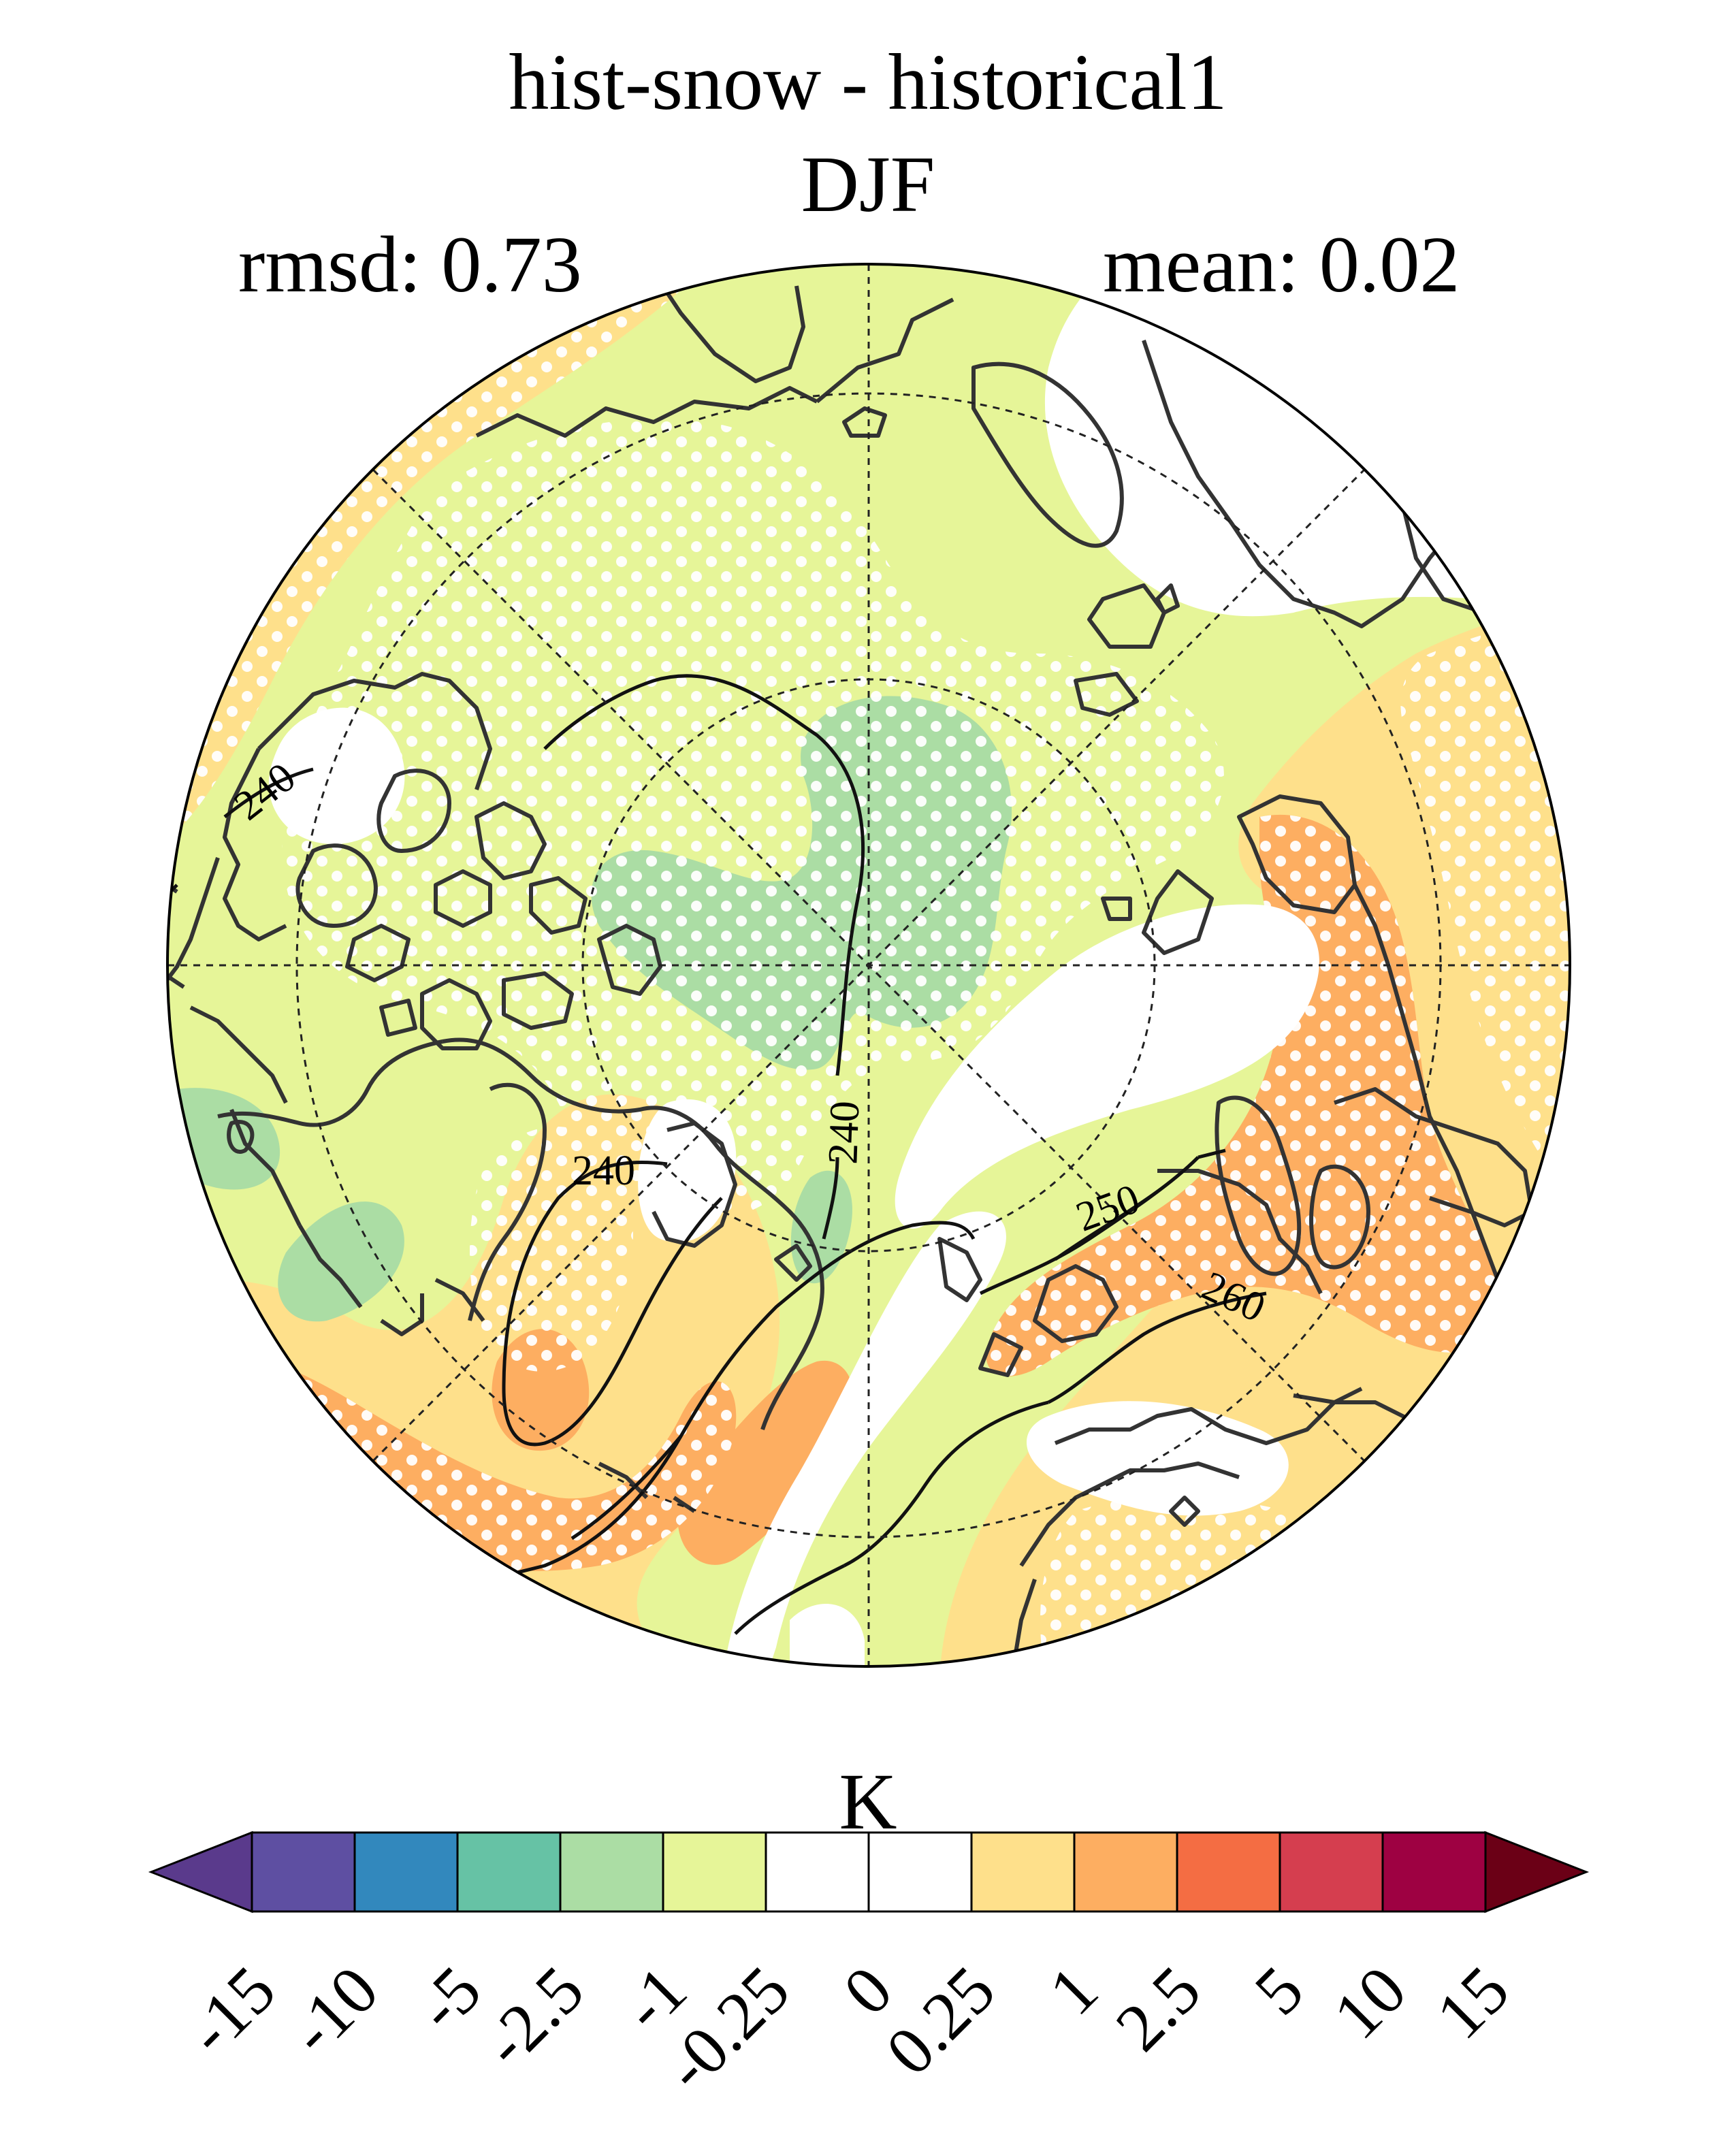 The height and width of the screenshot is (2130, 1736). I want to click on colorbar-tick-label: 5, so click(1279, 1990).